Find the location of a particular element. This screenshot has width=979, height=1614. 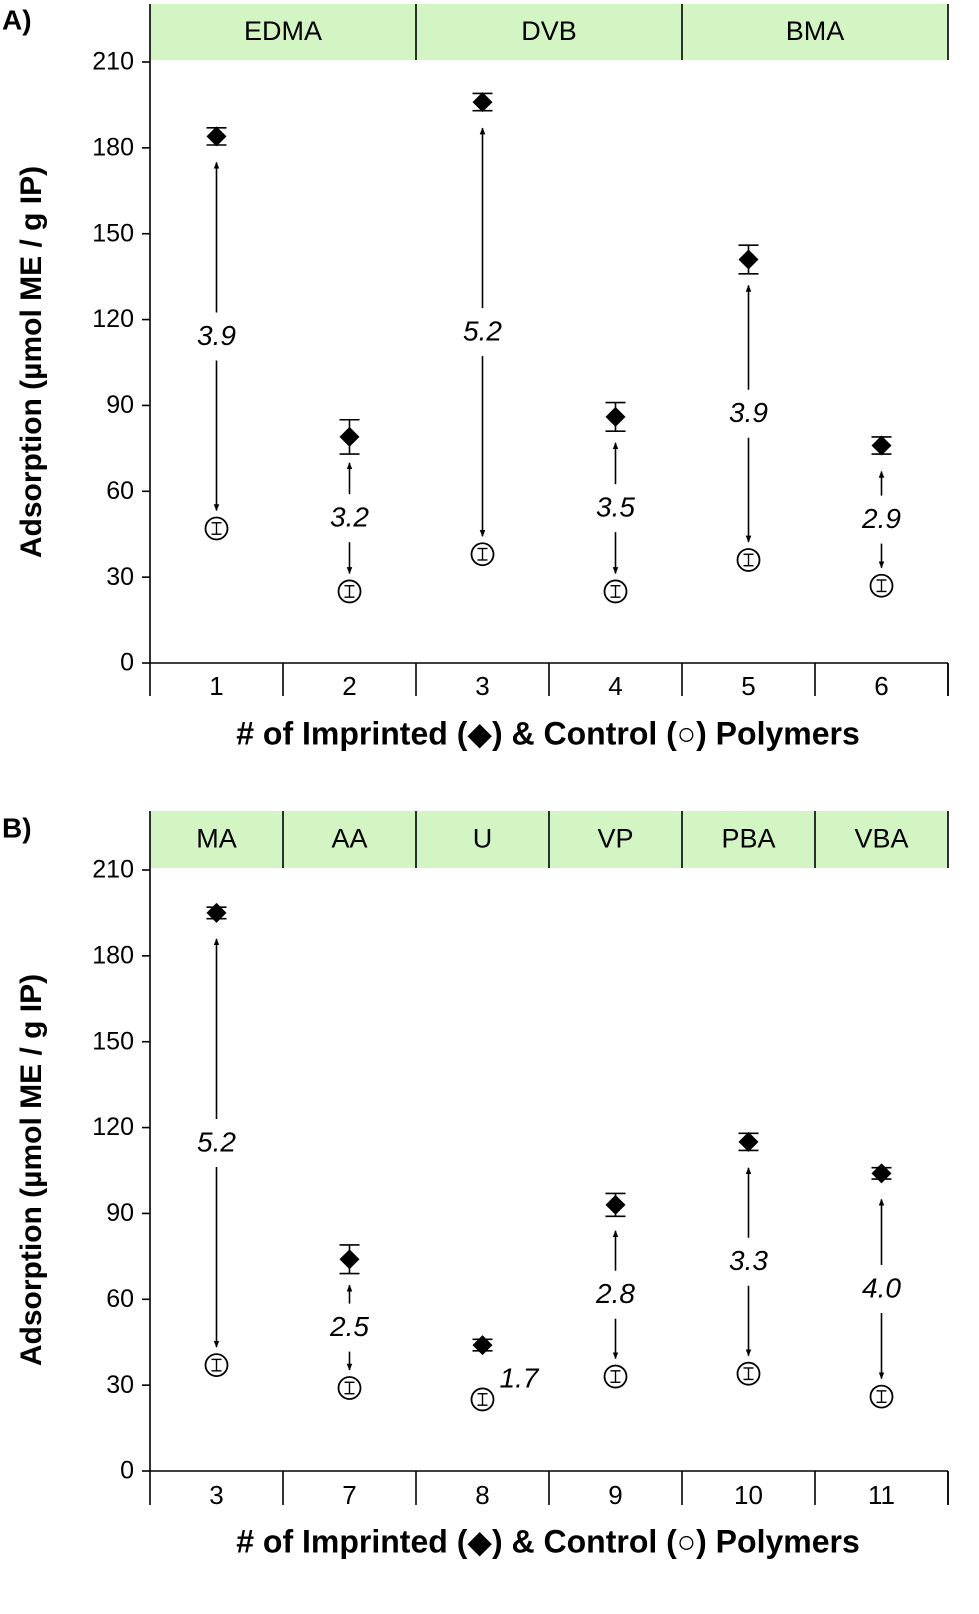

ratio-label: 2.9 is located at coordinates (881, 518).